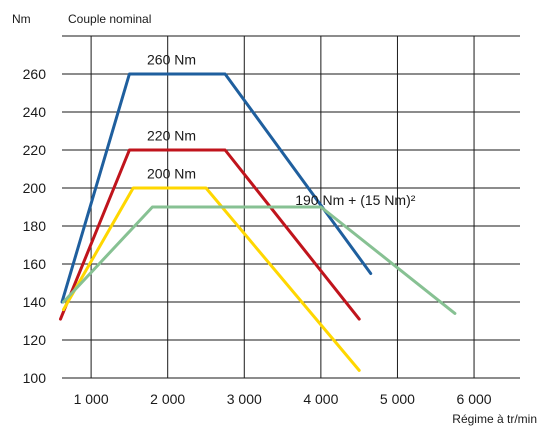 The height and width of the screenshot is (429, 538). What do you see at coordinates (35, 378) in the screenshot?
I see `y-tick-label: 100` at bounding box center [35, 378].